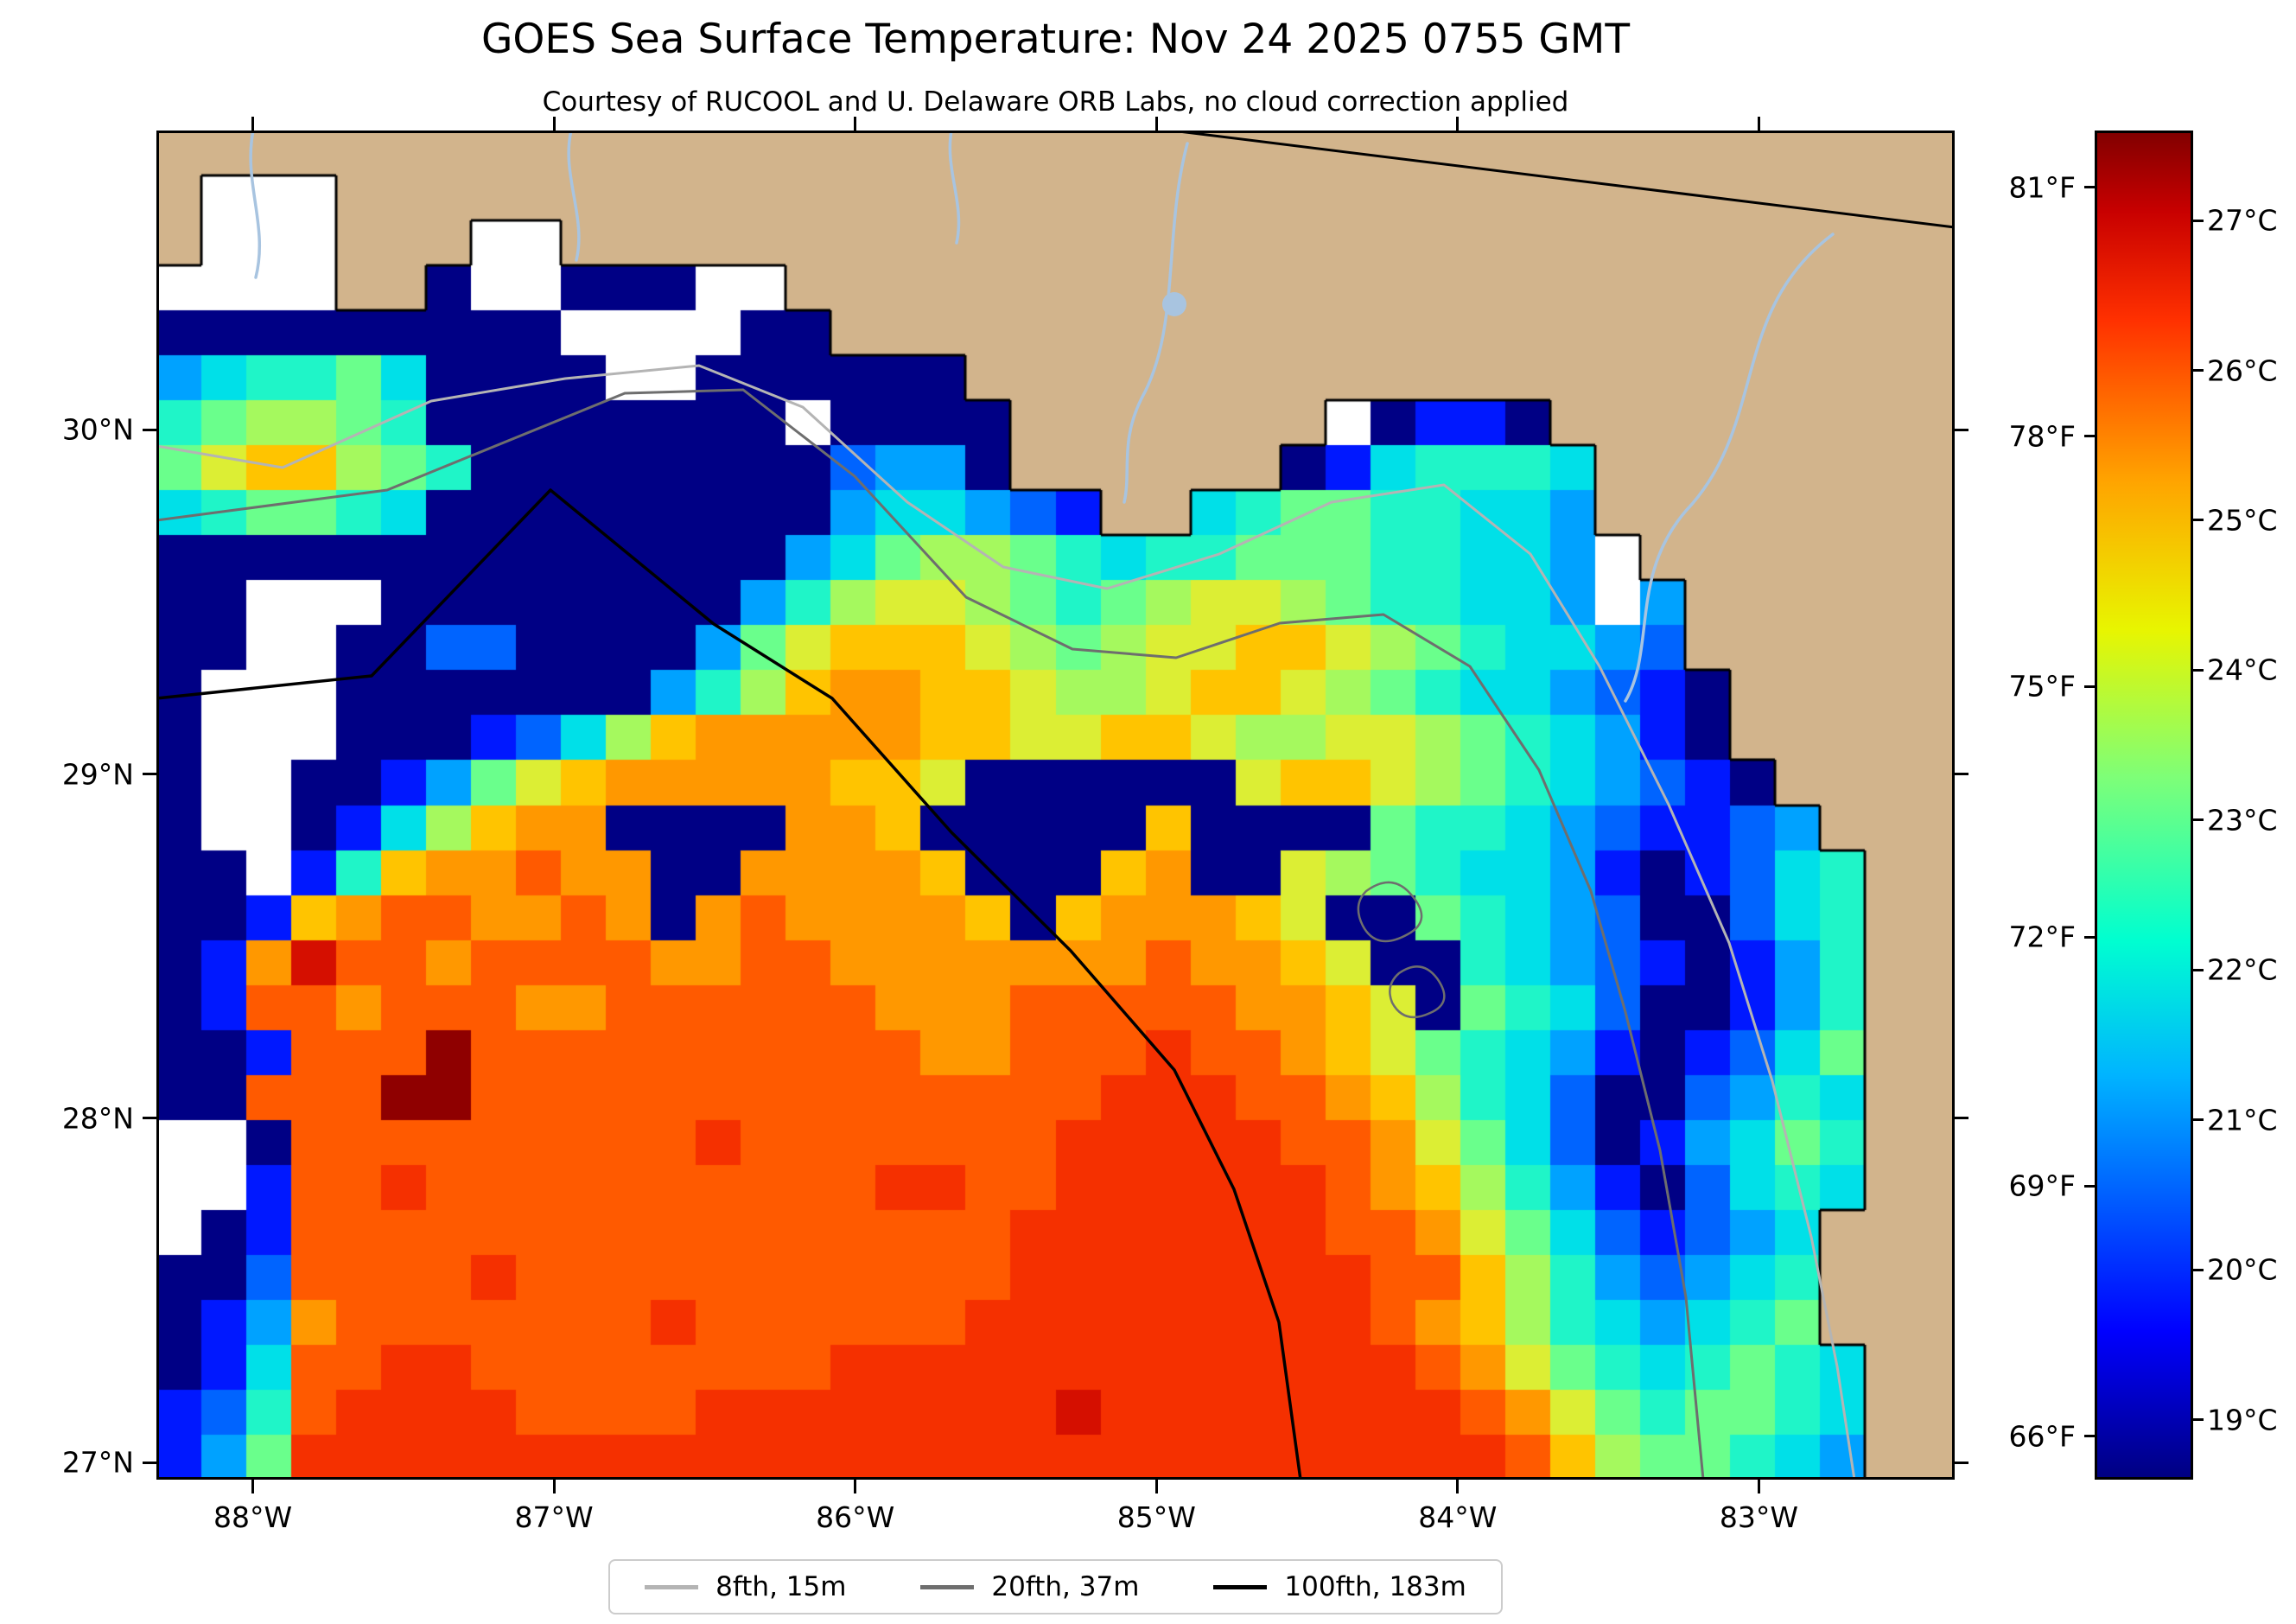 The height and width of the screenshot is (1624, 2296). I want to click on contour-legend: 8fth, 15m 20fth, 37m 100fth, 183m, so click(1055, 1586).